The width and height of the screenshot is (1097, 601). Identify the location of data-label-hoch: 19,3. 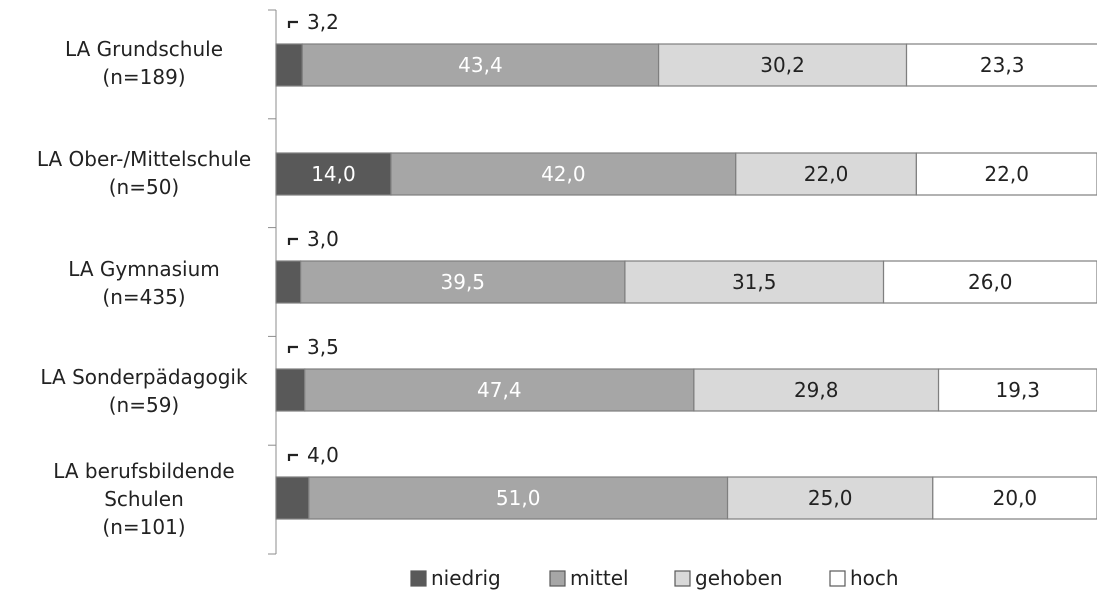
(1018, 390).